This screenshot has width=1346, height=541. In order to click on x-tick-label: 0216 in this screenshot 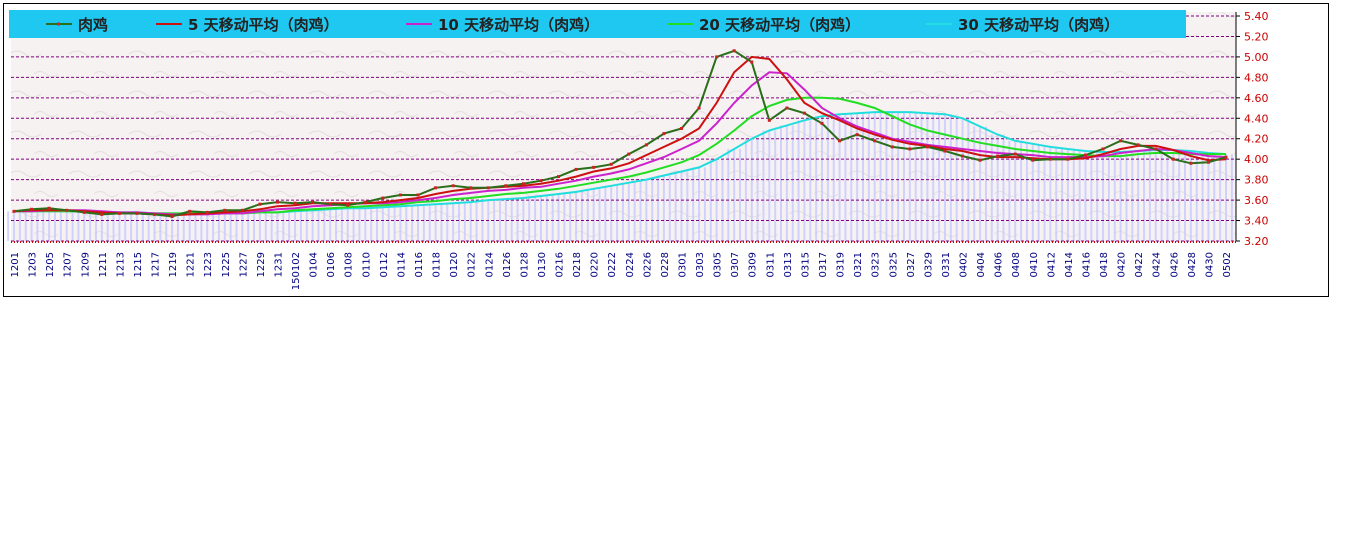, I will do `click(560, 264)`.